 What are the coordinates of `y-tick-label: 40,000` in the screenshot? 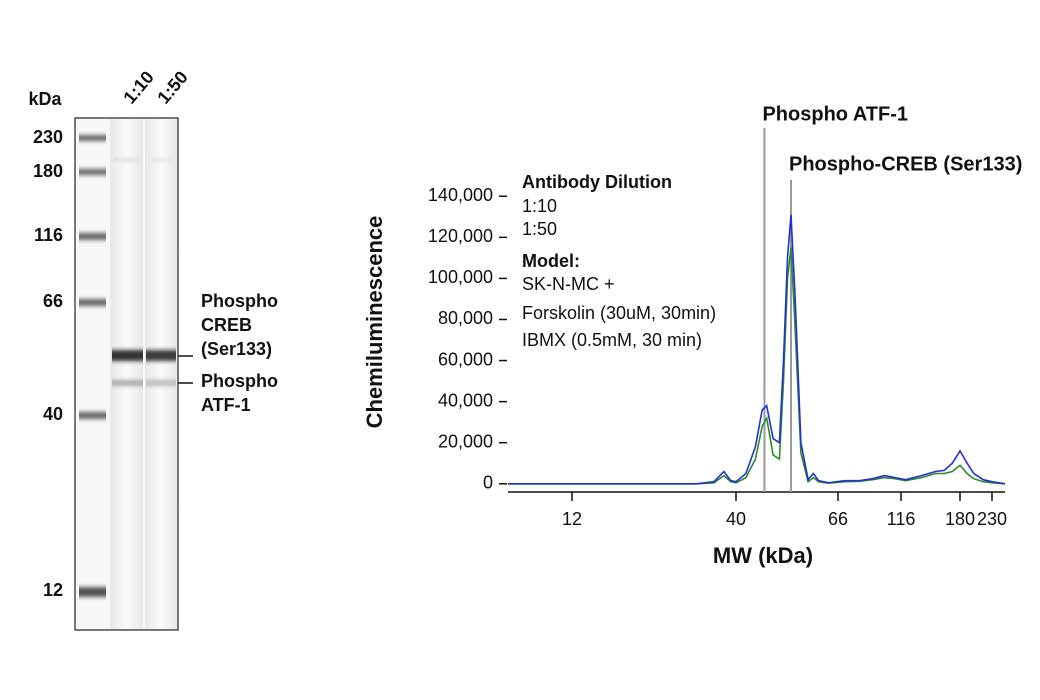 It's located at (465, 400).